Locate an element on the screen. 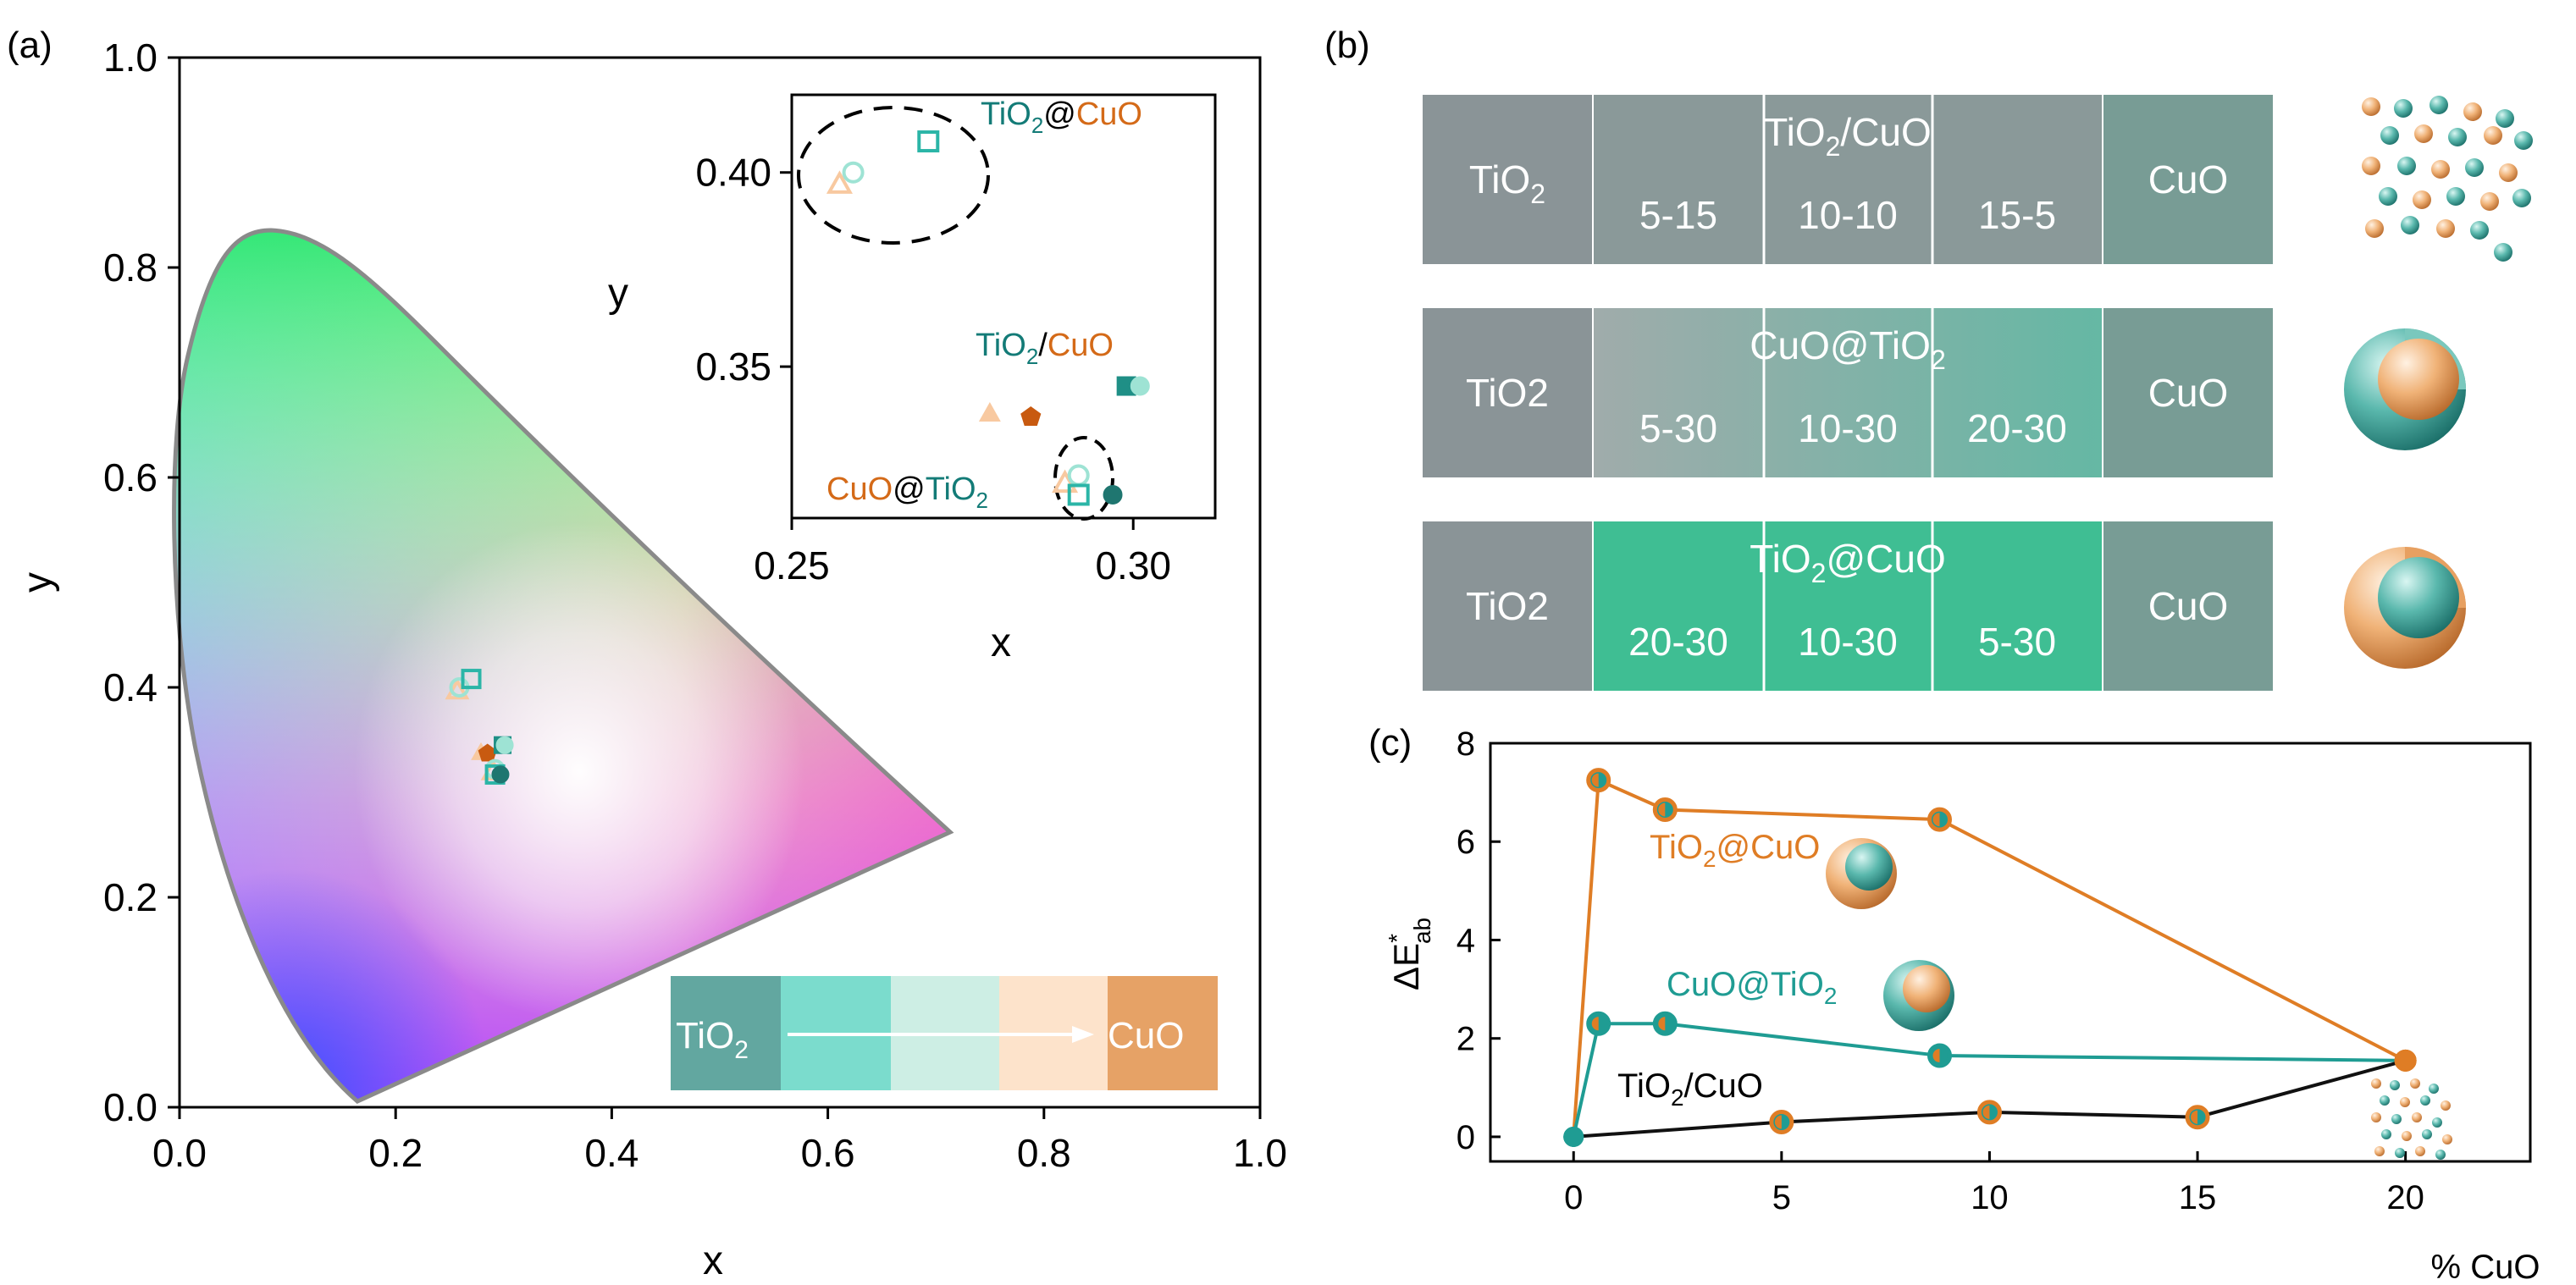  row1-right-text: CuO is located at coordinates (2188, 179).